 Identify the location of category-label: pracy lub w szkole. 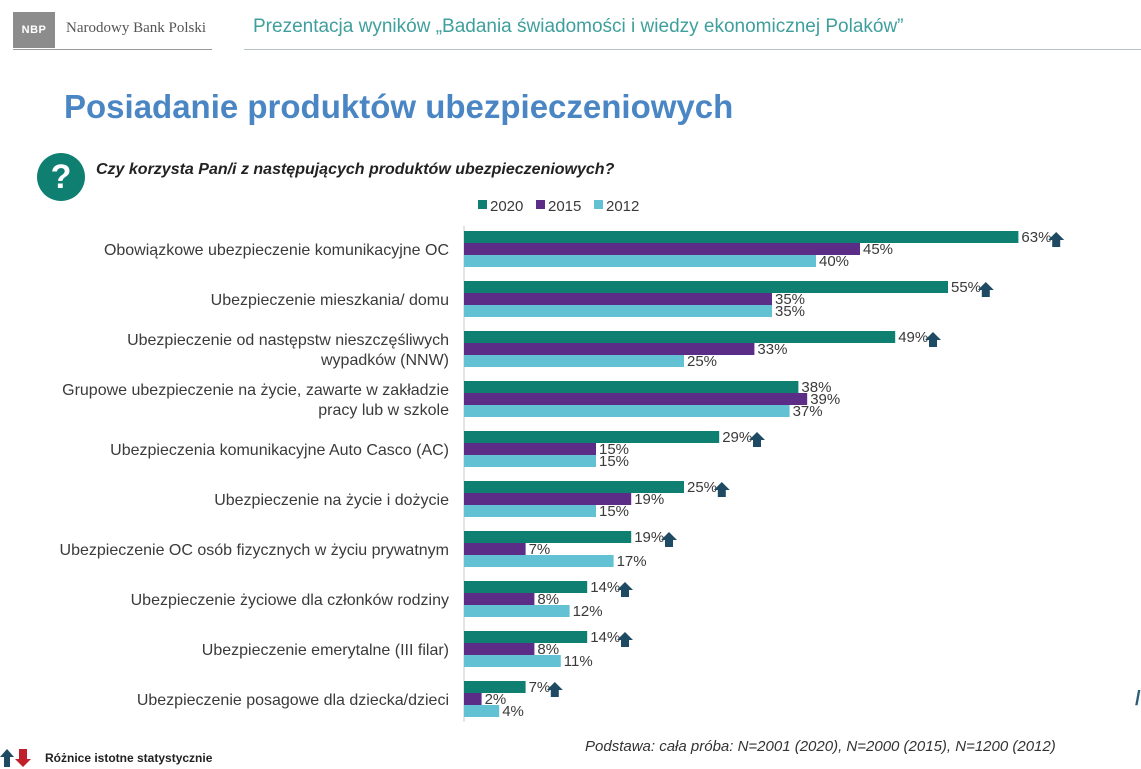
(383, 410).